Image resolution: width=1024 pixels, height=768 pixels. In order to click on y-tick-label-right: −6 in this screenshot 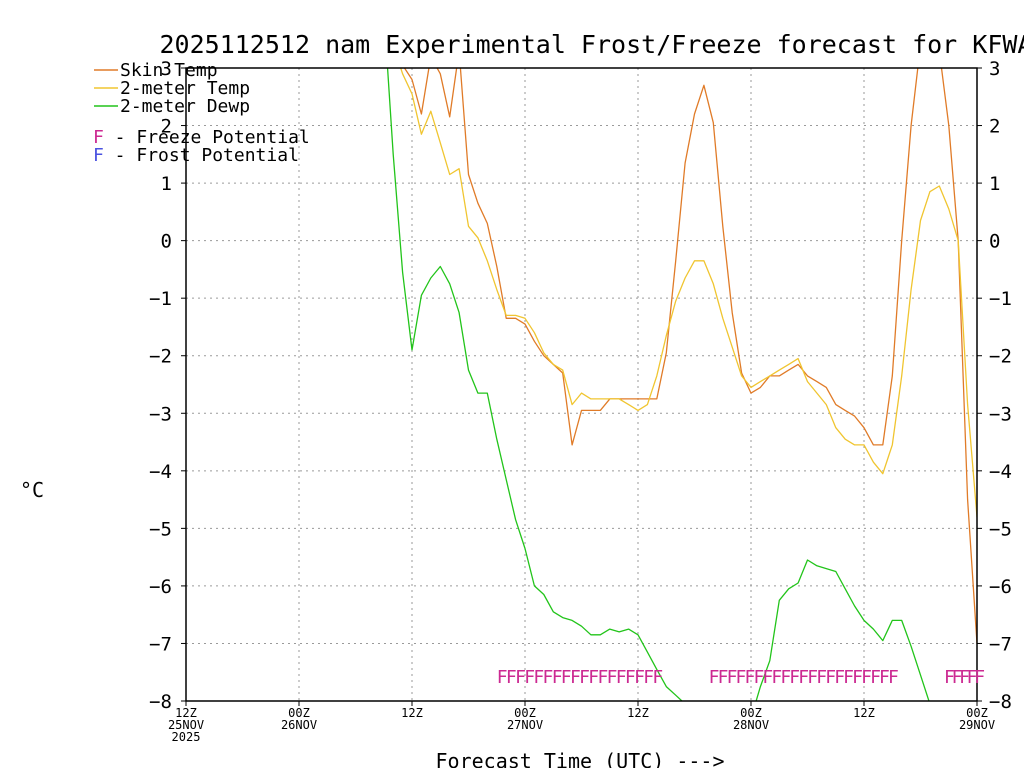, I will do `click(1000, 587)`.